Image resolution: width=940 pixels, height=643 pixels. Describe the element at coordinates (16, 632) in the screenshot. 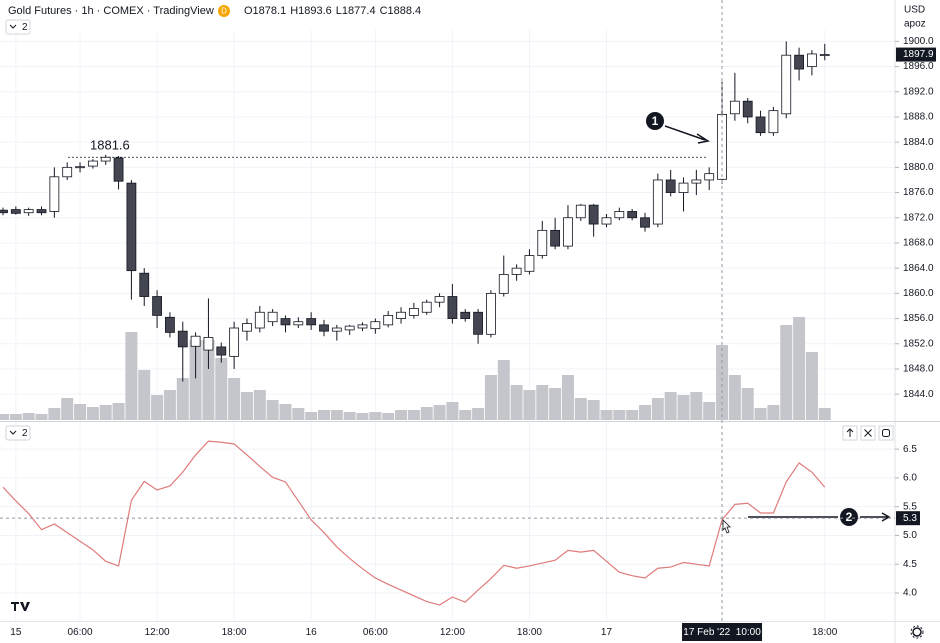

I see `x-tick-label: 15` at that location.